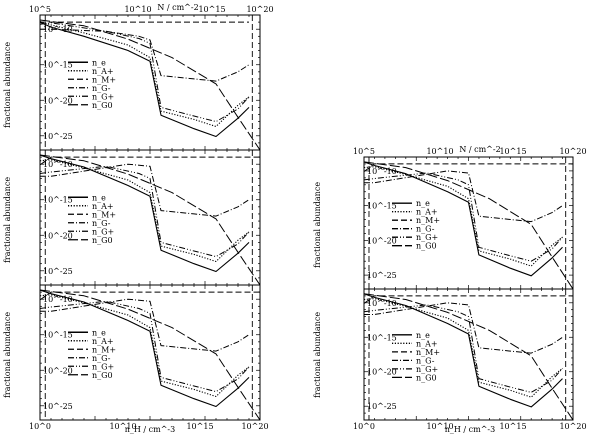  I want to click on left-middle-series-n_e, so click(145, 213).